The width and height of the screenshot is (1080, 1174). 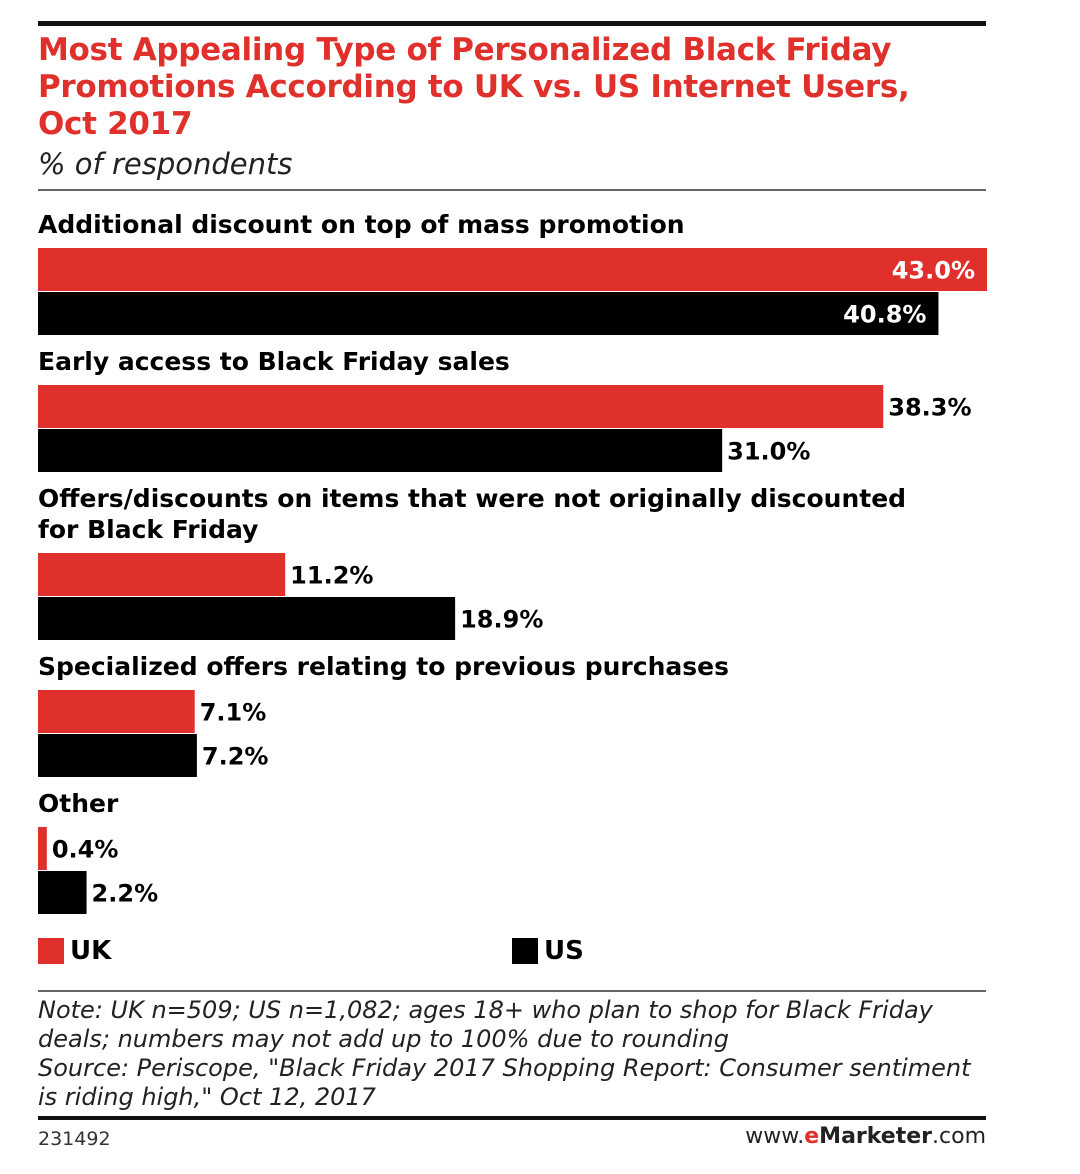 I want to click on header-rule, so click(x=512, y=190).